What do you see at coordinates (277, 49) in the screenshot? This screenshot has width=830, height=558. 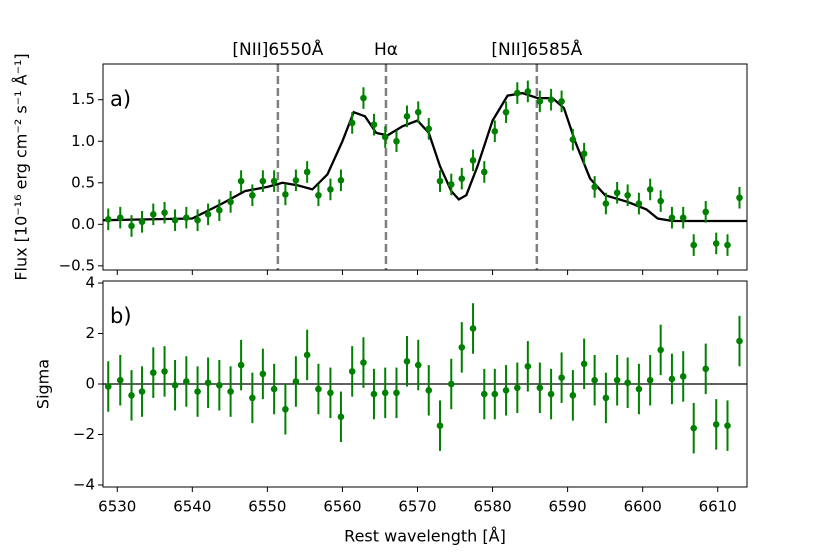 I see `marker-line-label: [NII]6550Å` at bounding box center [277, 49].